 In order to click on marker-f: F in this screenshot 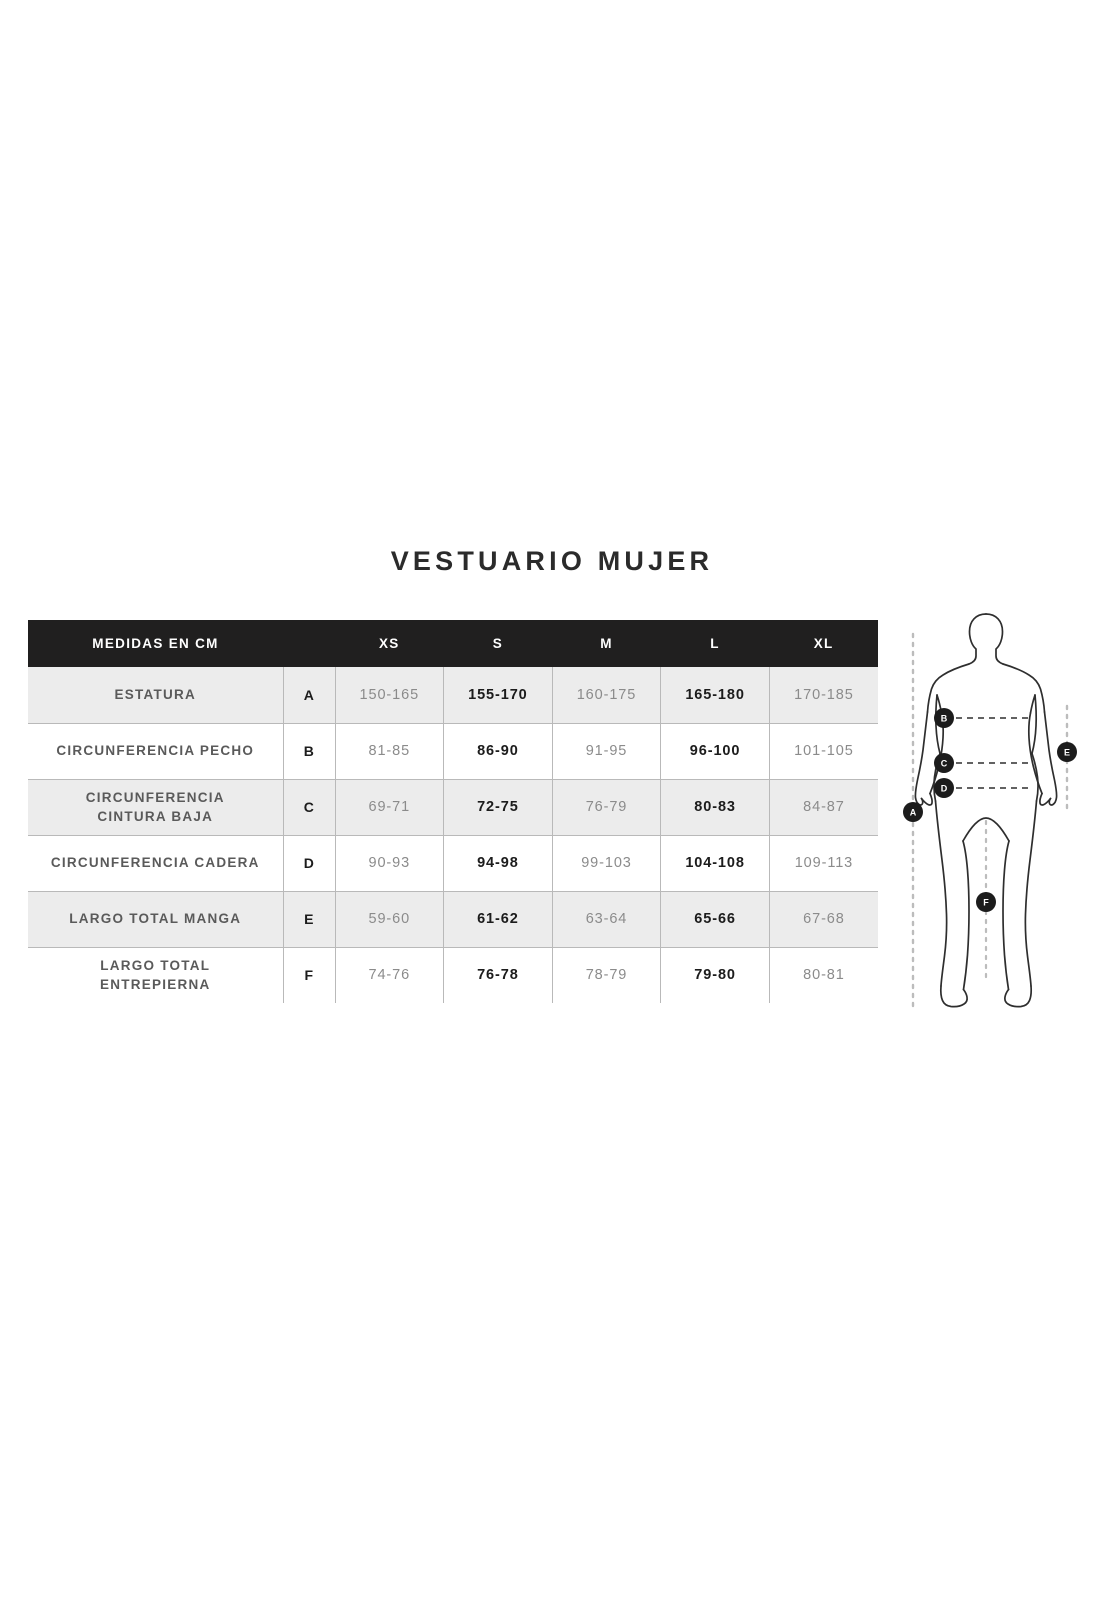, I will do `click(986, 902)`.